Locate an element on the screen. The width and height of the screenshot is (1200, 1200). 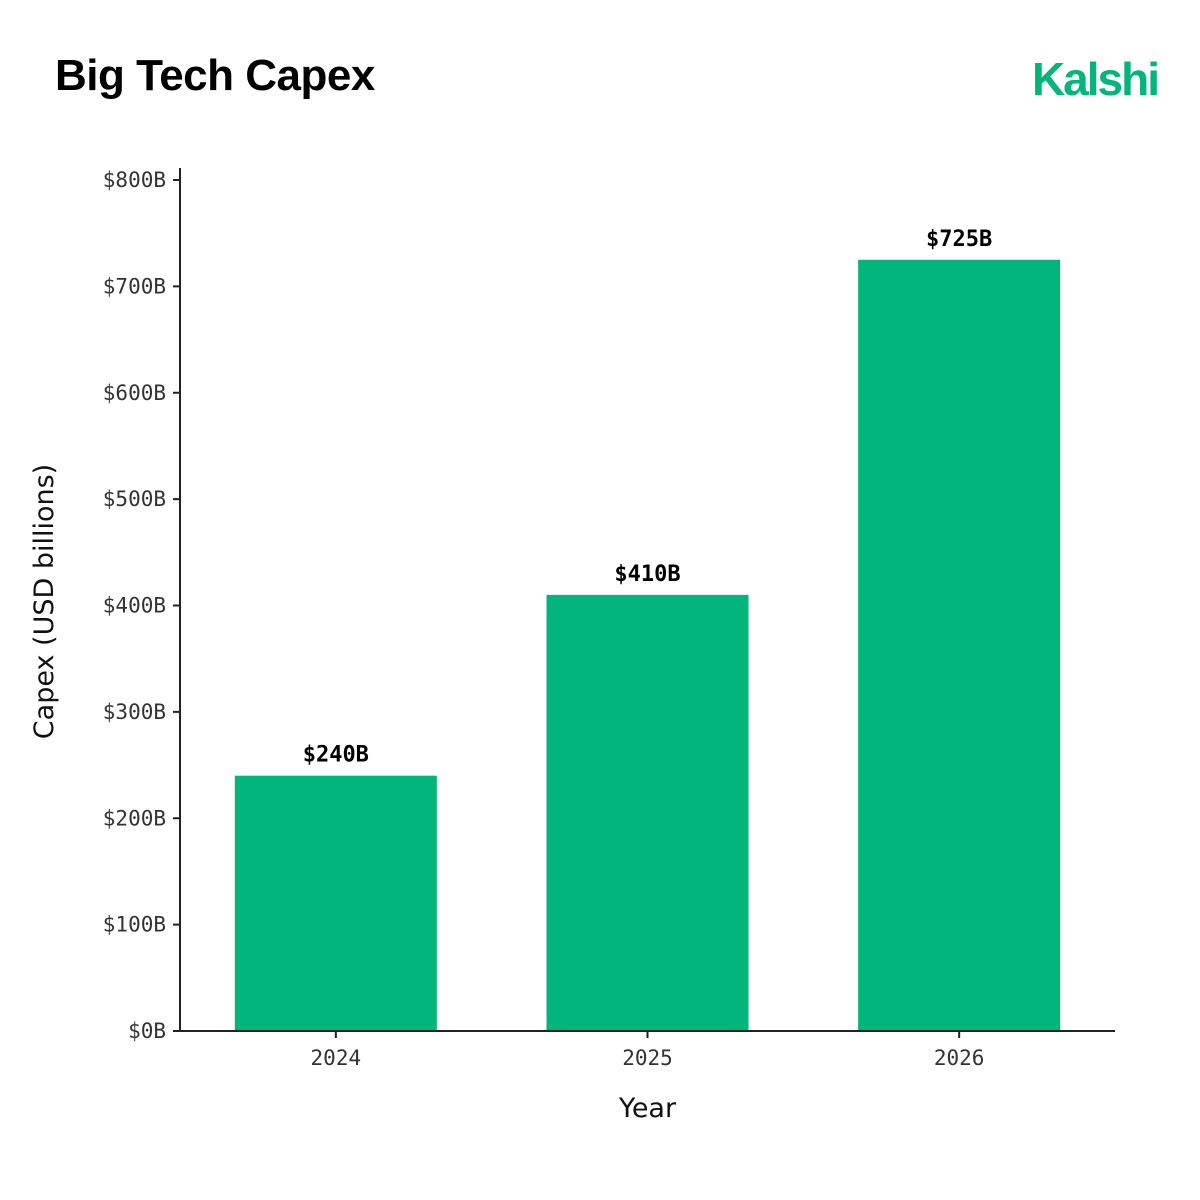
kalshi-logo: Kalshi is located at coordinates (1095, 79).